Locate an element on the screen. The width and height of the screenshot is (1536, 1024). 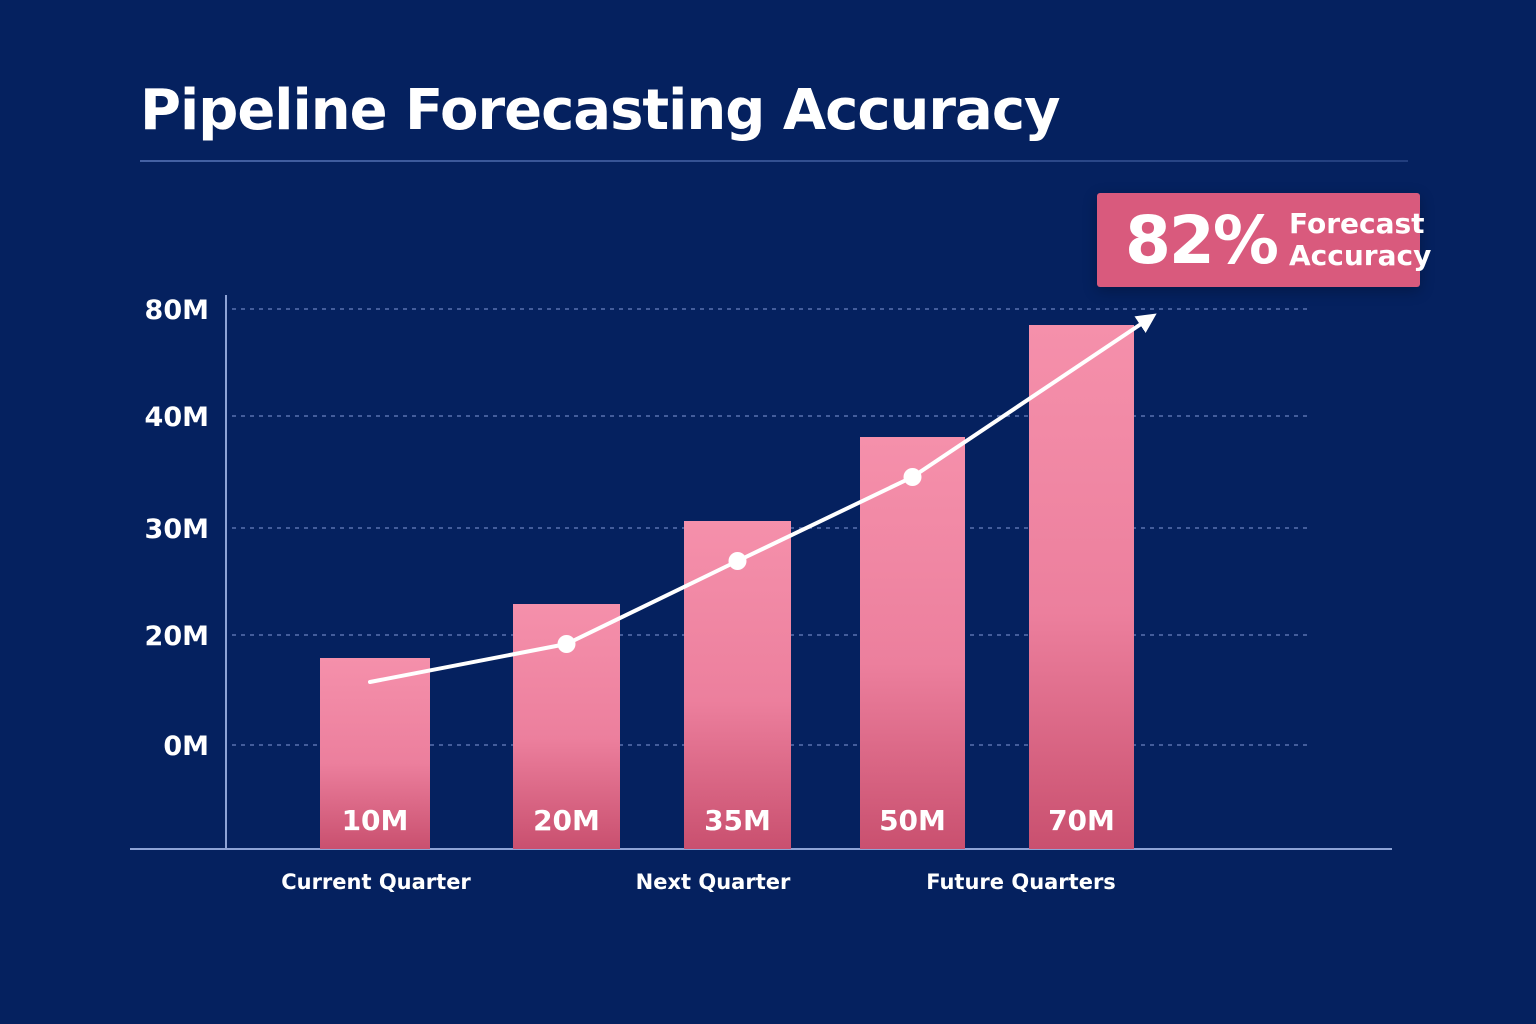
x-group-label: Next Quarter is located at coordinates (713, 882).